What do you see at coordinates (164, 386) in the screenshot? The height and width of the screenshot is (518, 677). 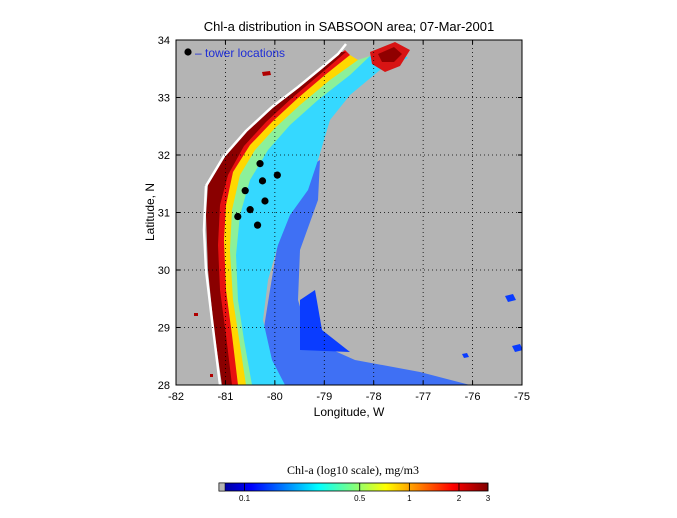 I see `y-tick-label: 28` at bounding box center [164, 386].